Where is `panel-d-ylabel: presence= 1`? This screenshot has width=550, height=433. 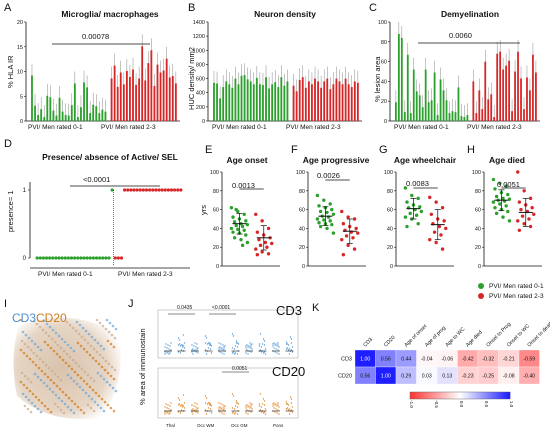
panel-d-ylabel: presence= 1 is located at coordinates (10, 211).